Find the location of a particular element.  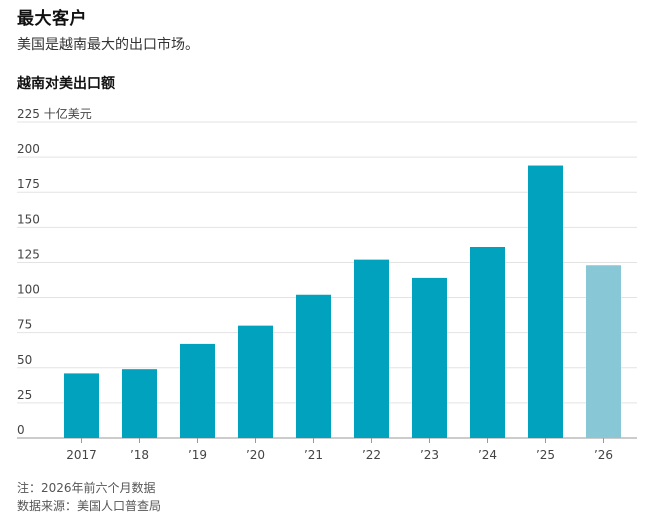

y-tick-label: 125 is located at coordinates (28, 254).